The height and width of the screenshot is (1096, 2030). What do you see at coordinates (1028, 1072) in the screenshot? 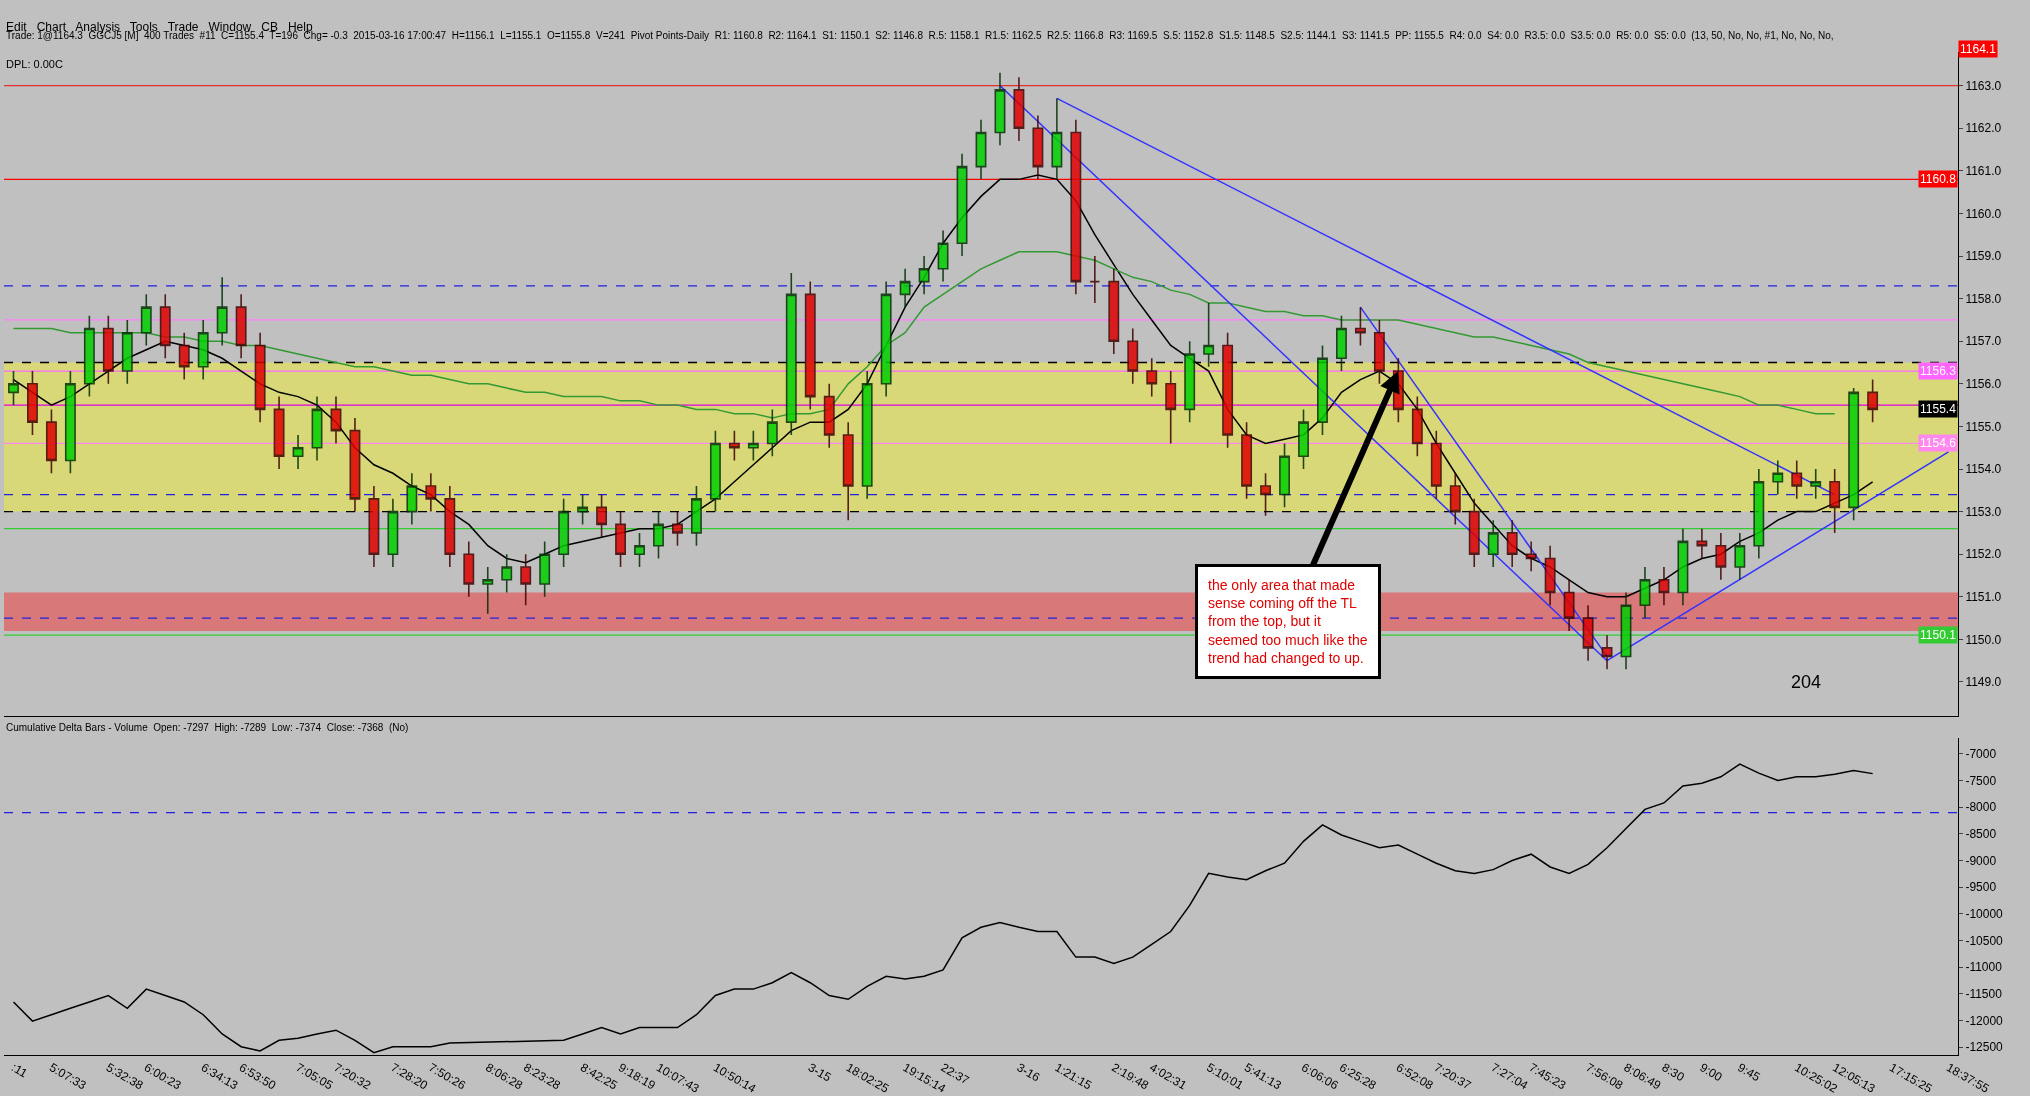
I see `x-tick-label: 3-16` at bounding box center [1028, 1072].